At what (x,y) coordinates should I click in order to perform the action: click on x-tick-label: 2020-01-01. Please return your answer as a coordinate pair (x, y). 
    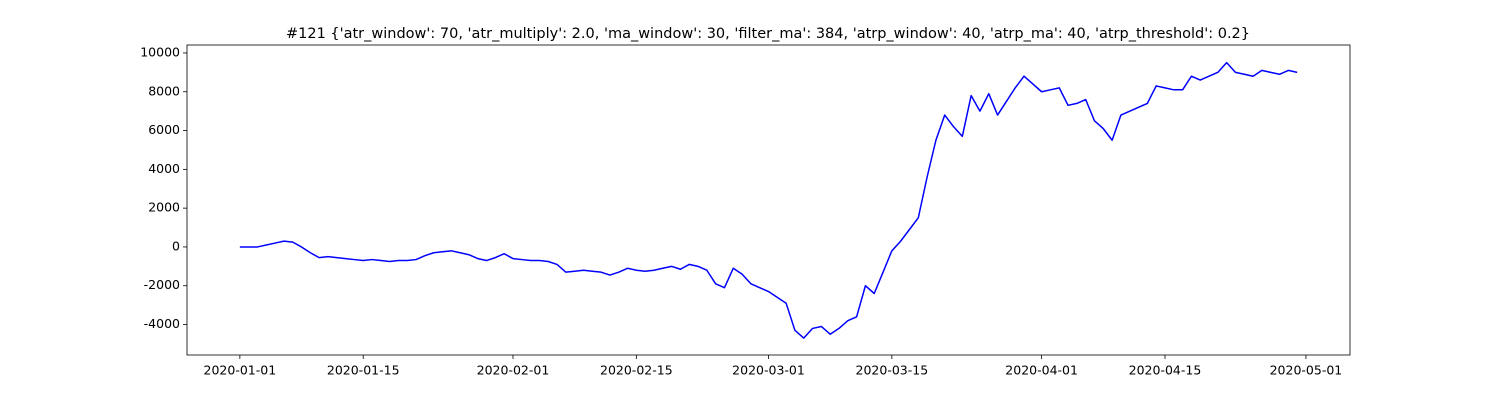
    Looking at the image, I should click on (240, 370).